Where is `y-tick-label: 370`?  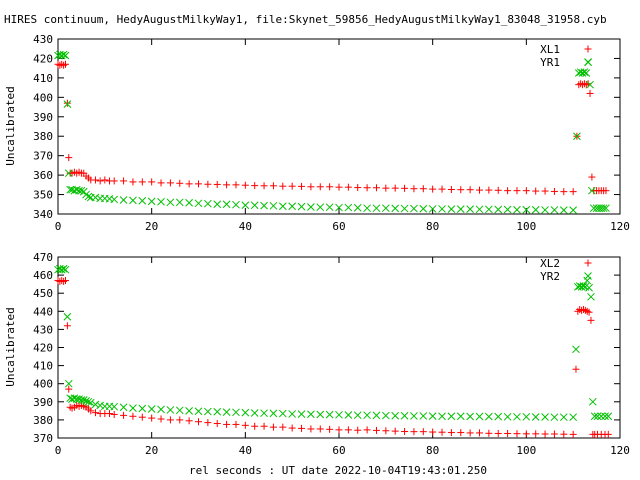
y-tick-label: 370 is located at coordinates (43, 156).